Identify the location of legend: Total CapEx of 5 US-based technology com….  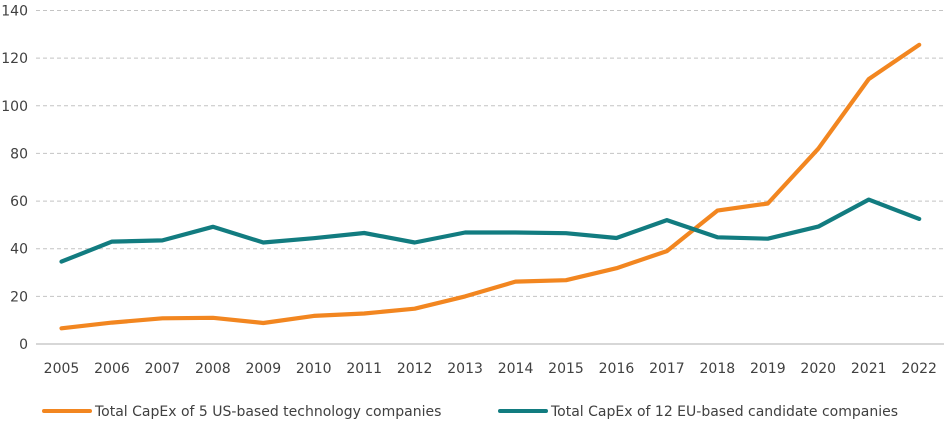
(470, 412).